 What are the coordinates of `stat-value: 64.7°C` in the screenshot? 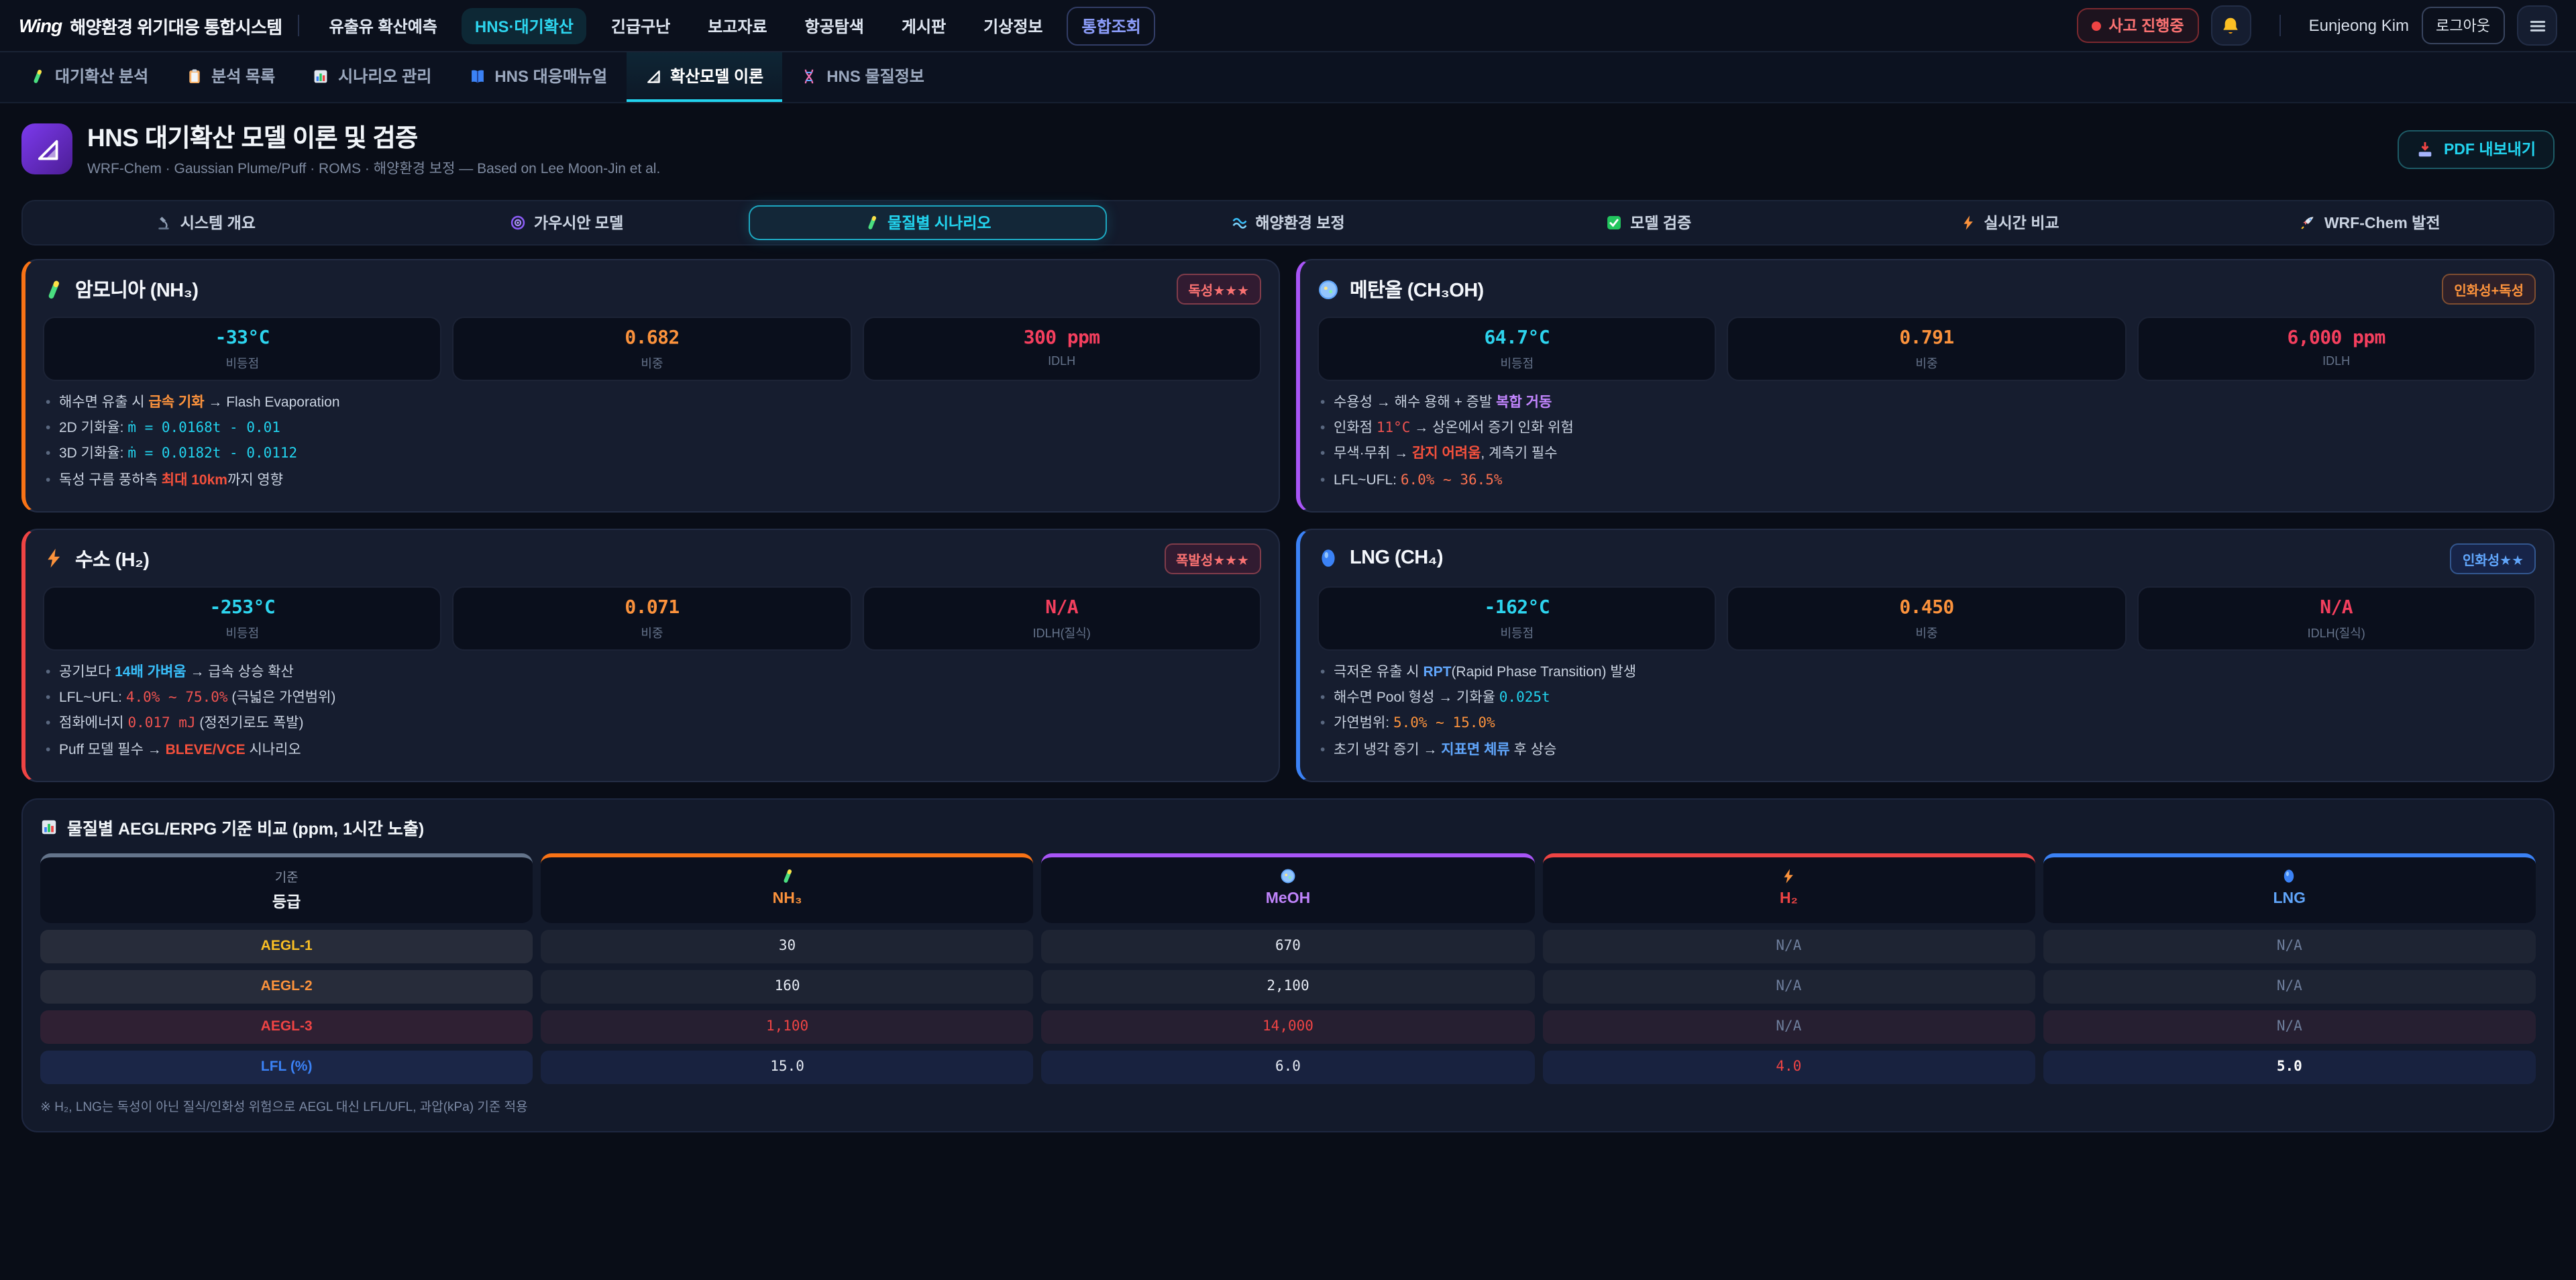 It's located at (1517, 338).